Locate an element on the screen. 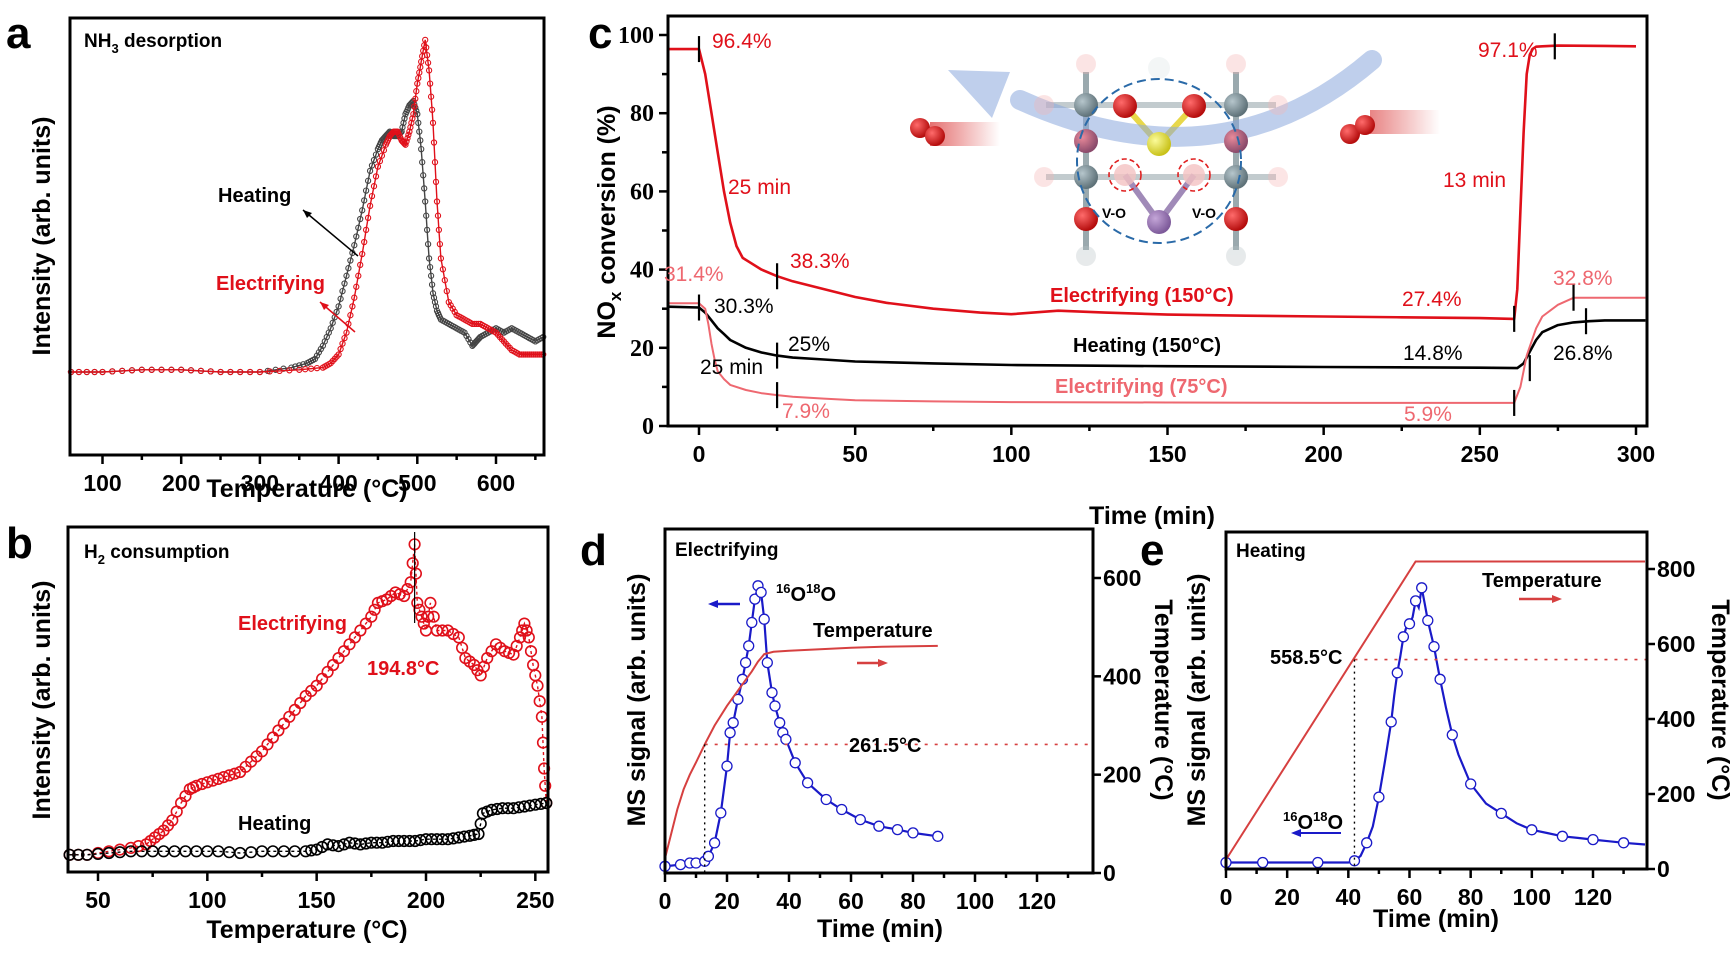 This screenshot has width=1736, height=953. pe-x-tick-label: 120 is located at coordinates (1593, 897).